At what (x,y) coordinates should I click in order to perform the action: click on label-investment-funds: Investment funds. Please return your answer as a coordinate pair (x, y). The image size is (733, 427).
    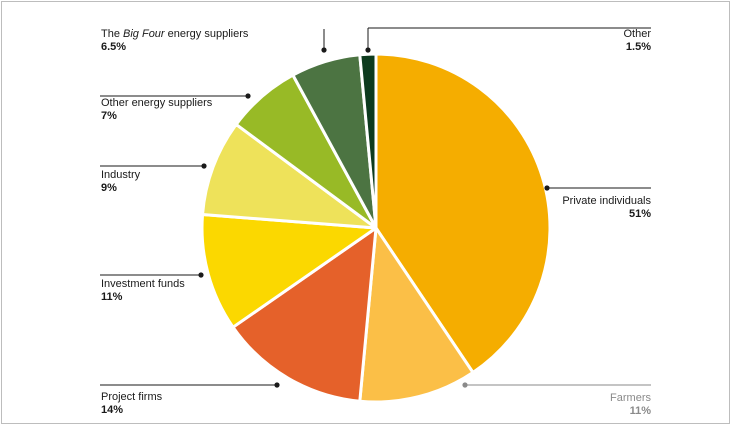
    Looking at the image, I should click on (143, 284).